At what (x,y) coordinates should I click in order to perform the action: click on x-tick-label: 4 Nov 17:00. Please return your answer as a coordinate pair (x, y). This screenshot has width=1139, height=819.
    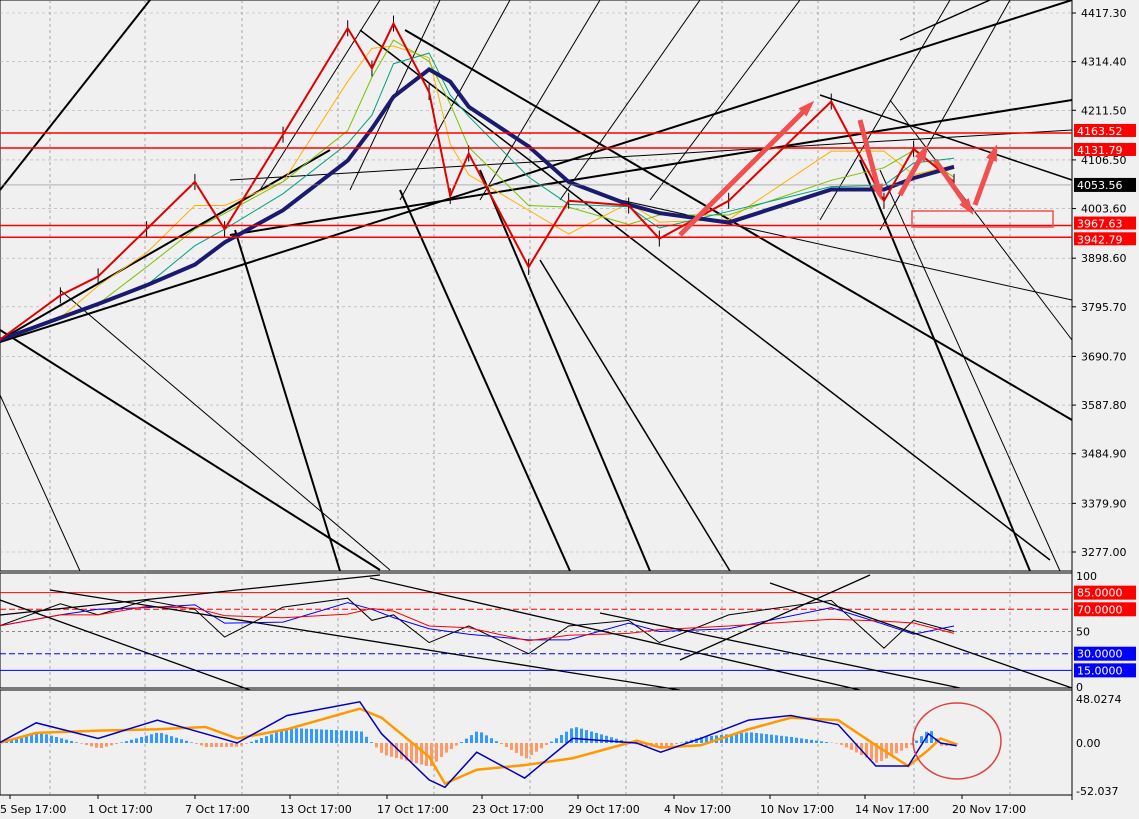
    Looking at the image, I should click on (697, 809).